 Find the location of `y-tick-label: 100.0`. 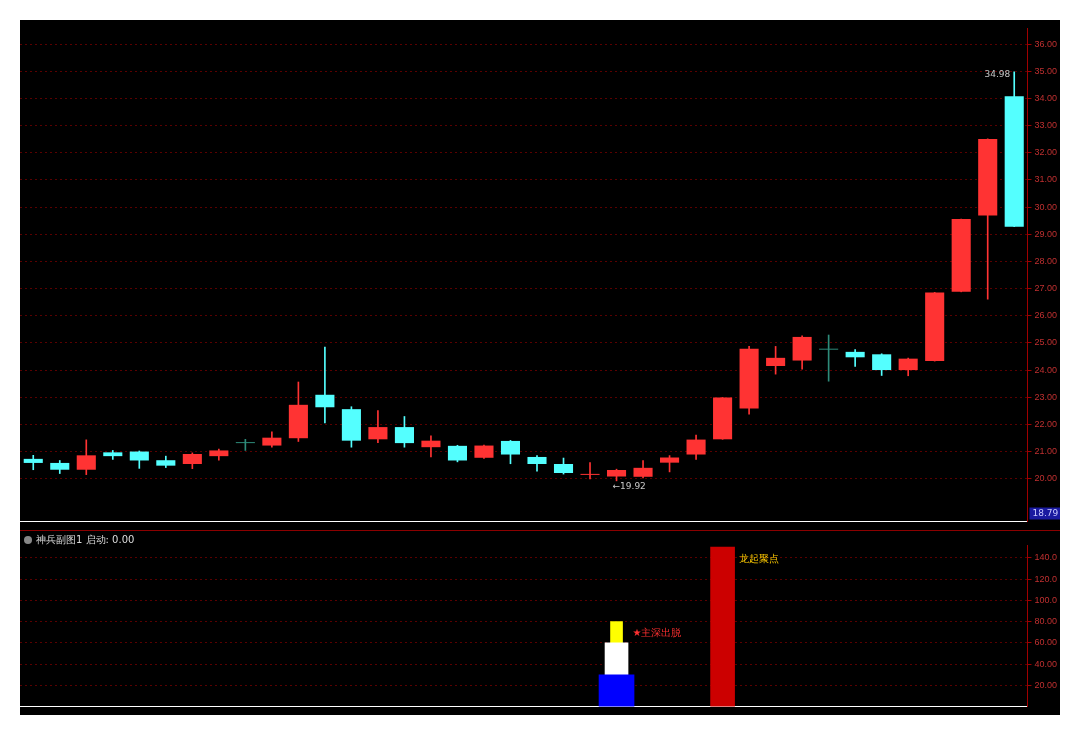

y-tick-label: 100.0 is located at coordinates (1046, 599).